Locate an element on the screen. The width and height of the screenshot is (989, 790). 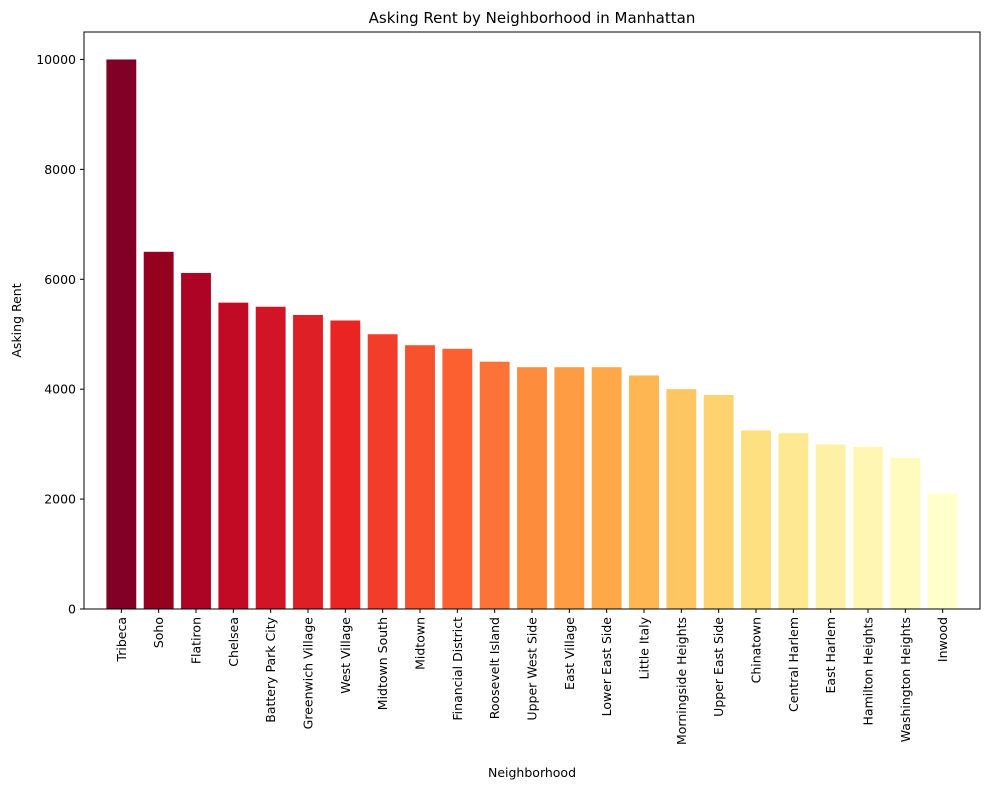
bar-soho is located at coordinates (158, 430).